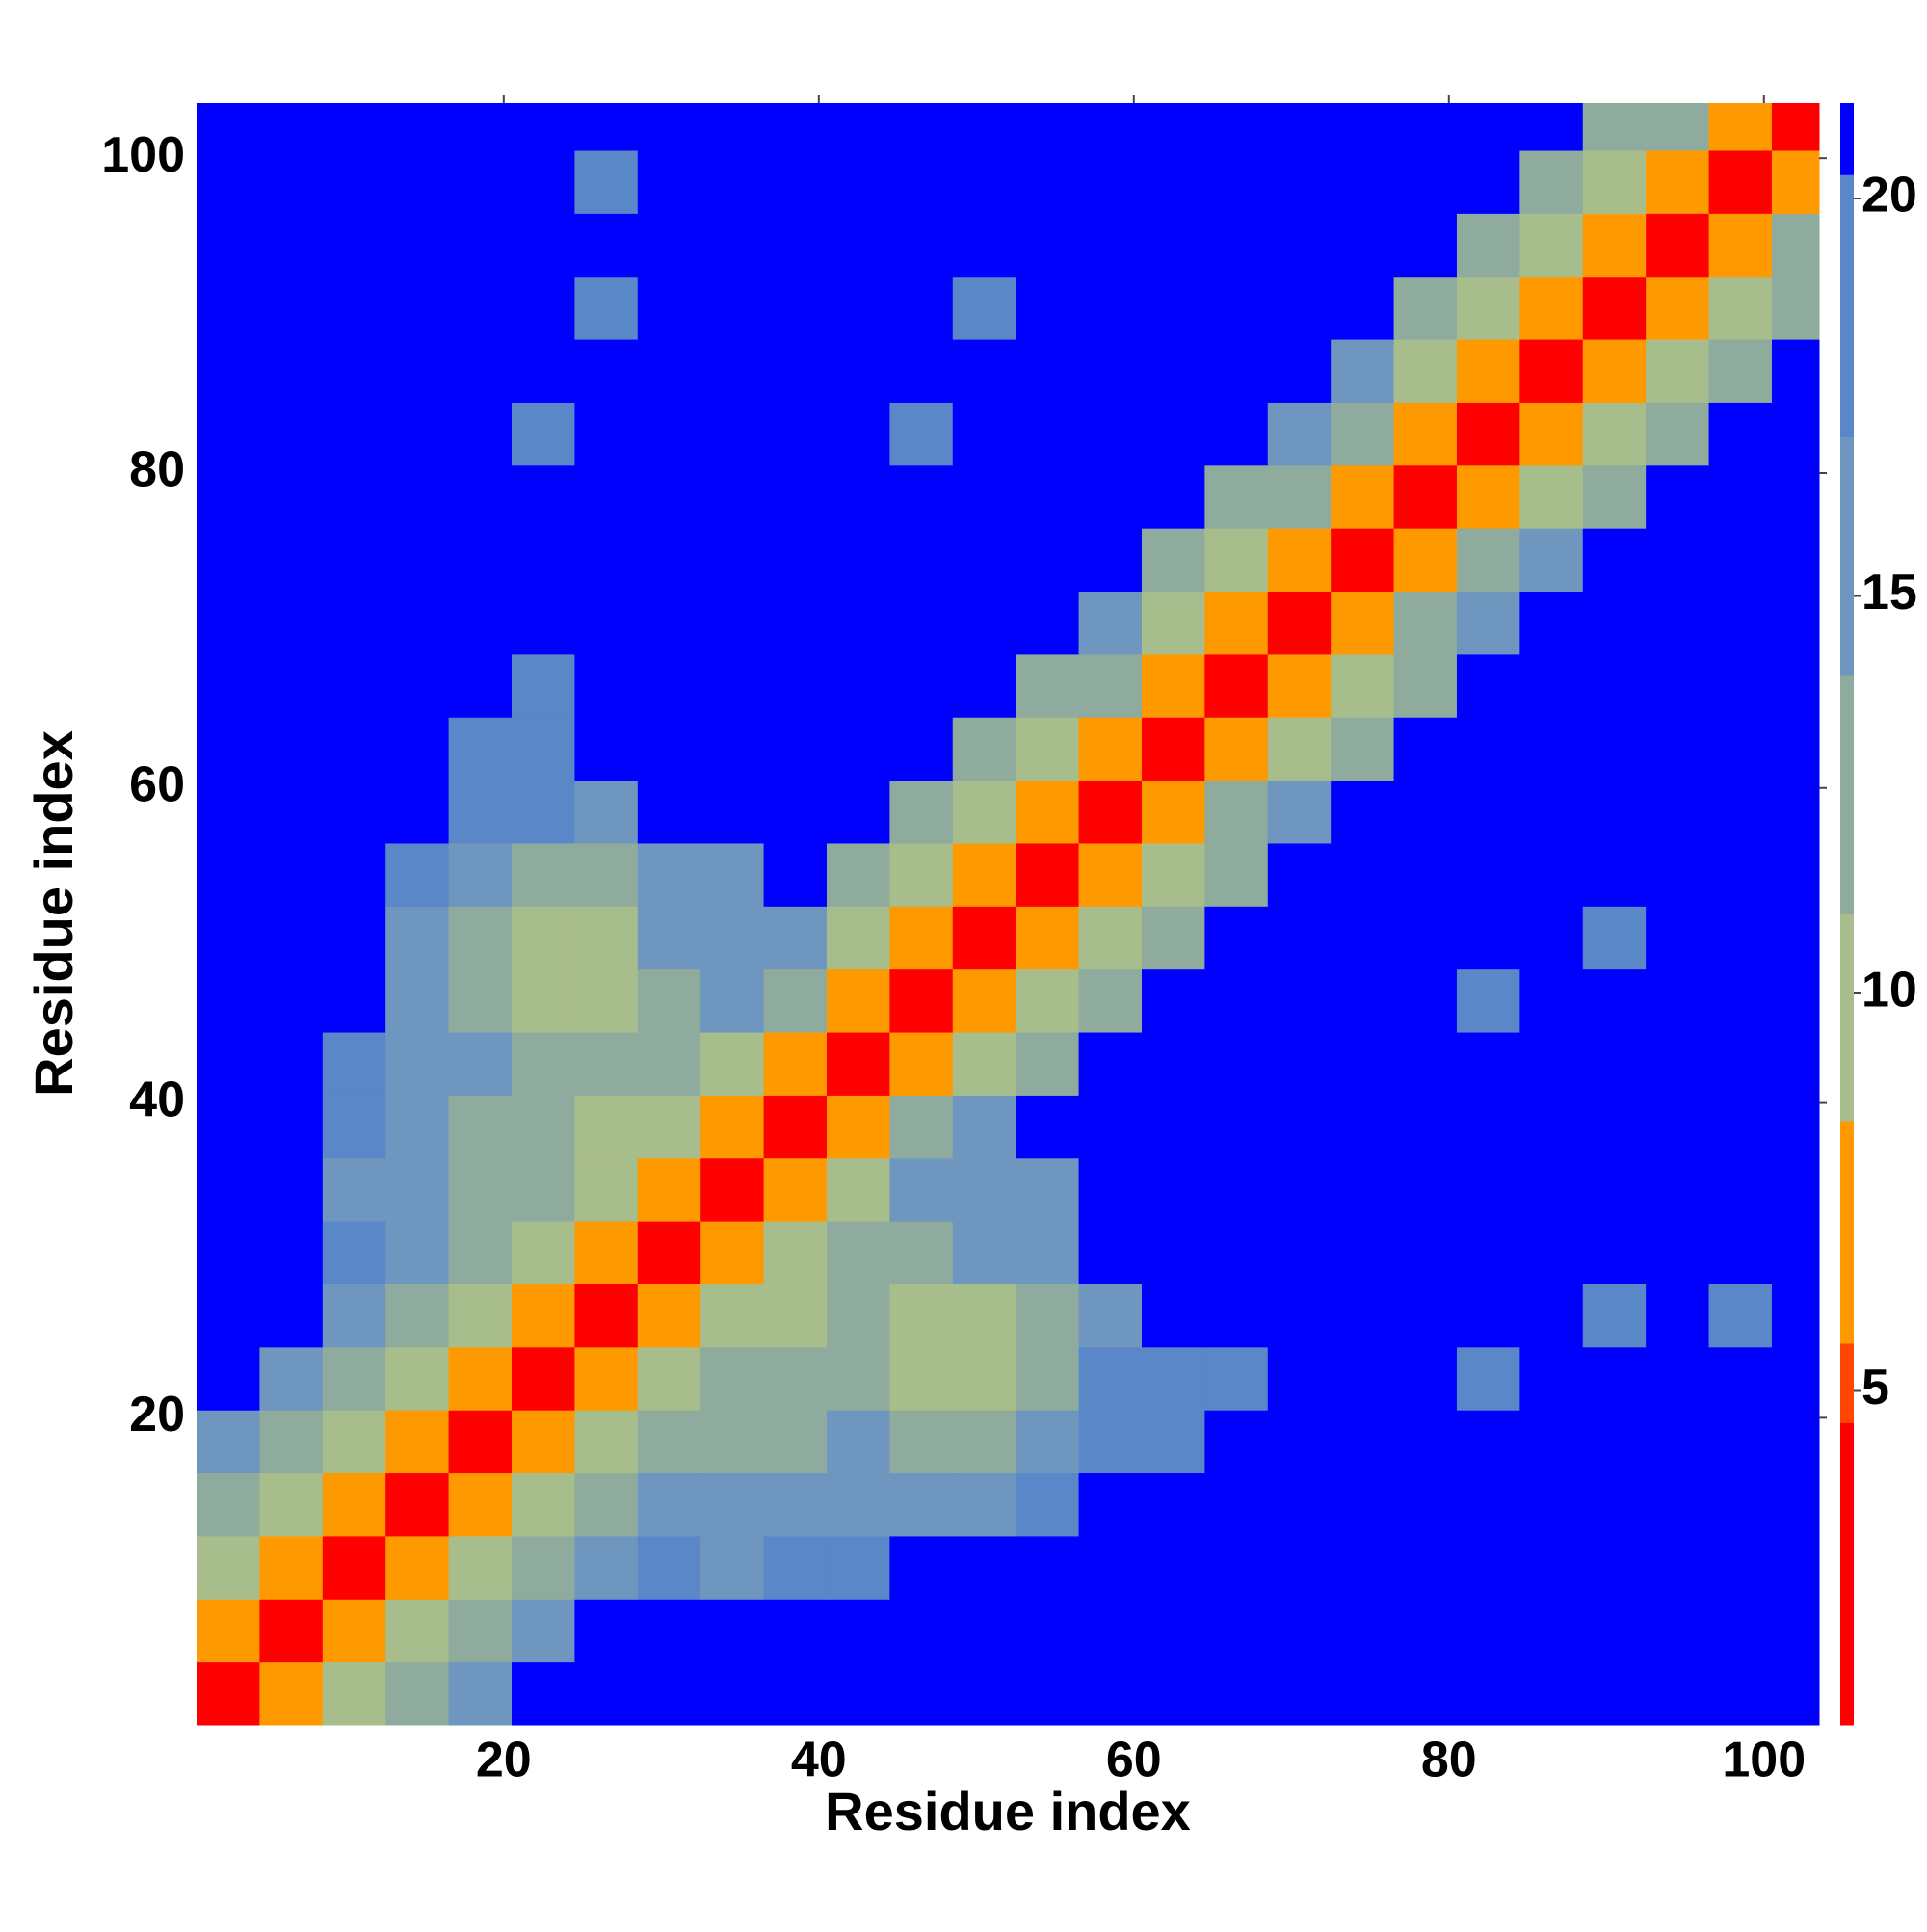 The height and width of the screenshot is (1932, 1927). What do you see at coordinates (1847, 1017) in the screenshot?
I see `colorbar-segment` at bounding box center [1847, 1017].